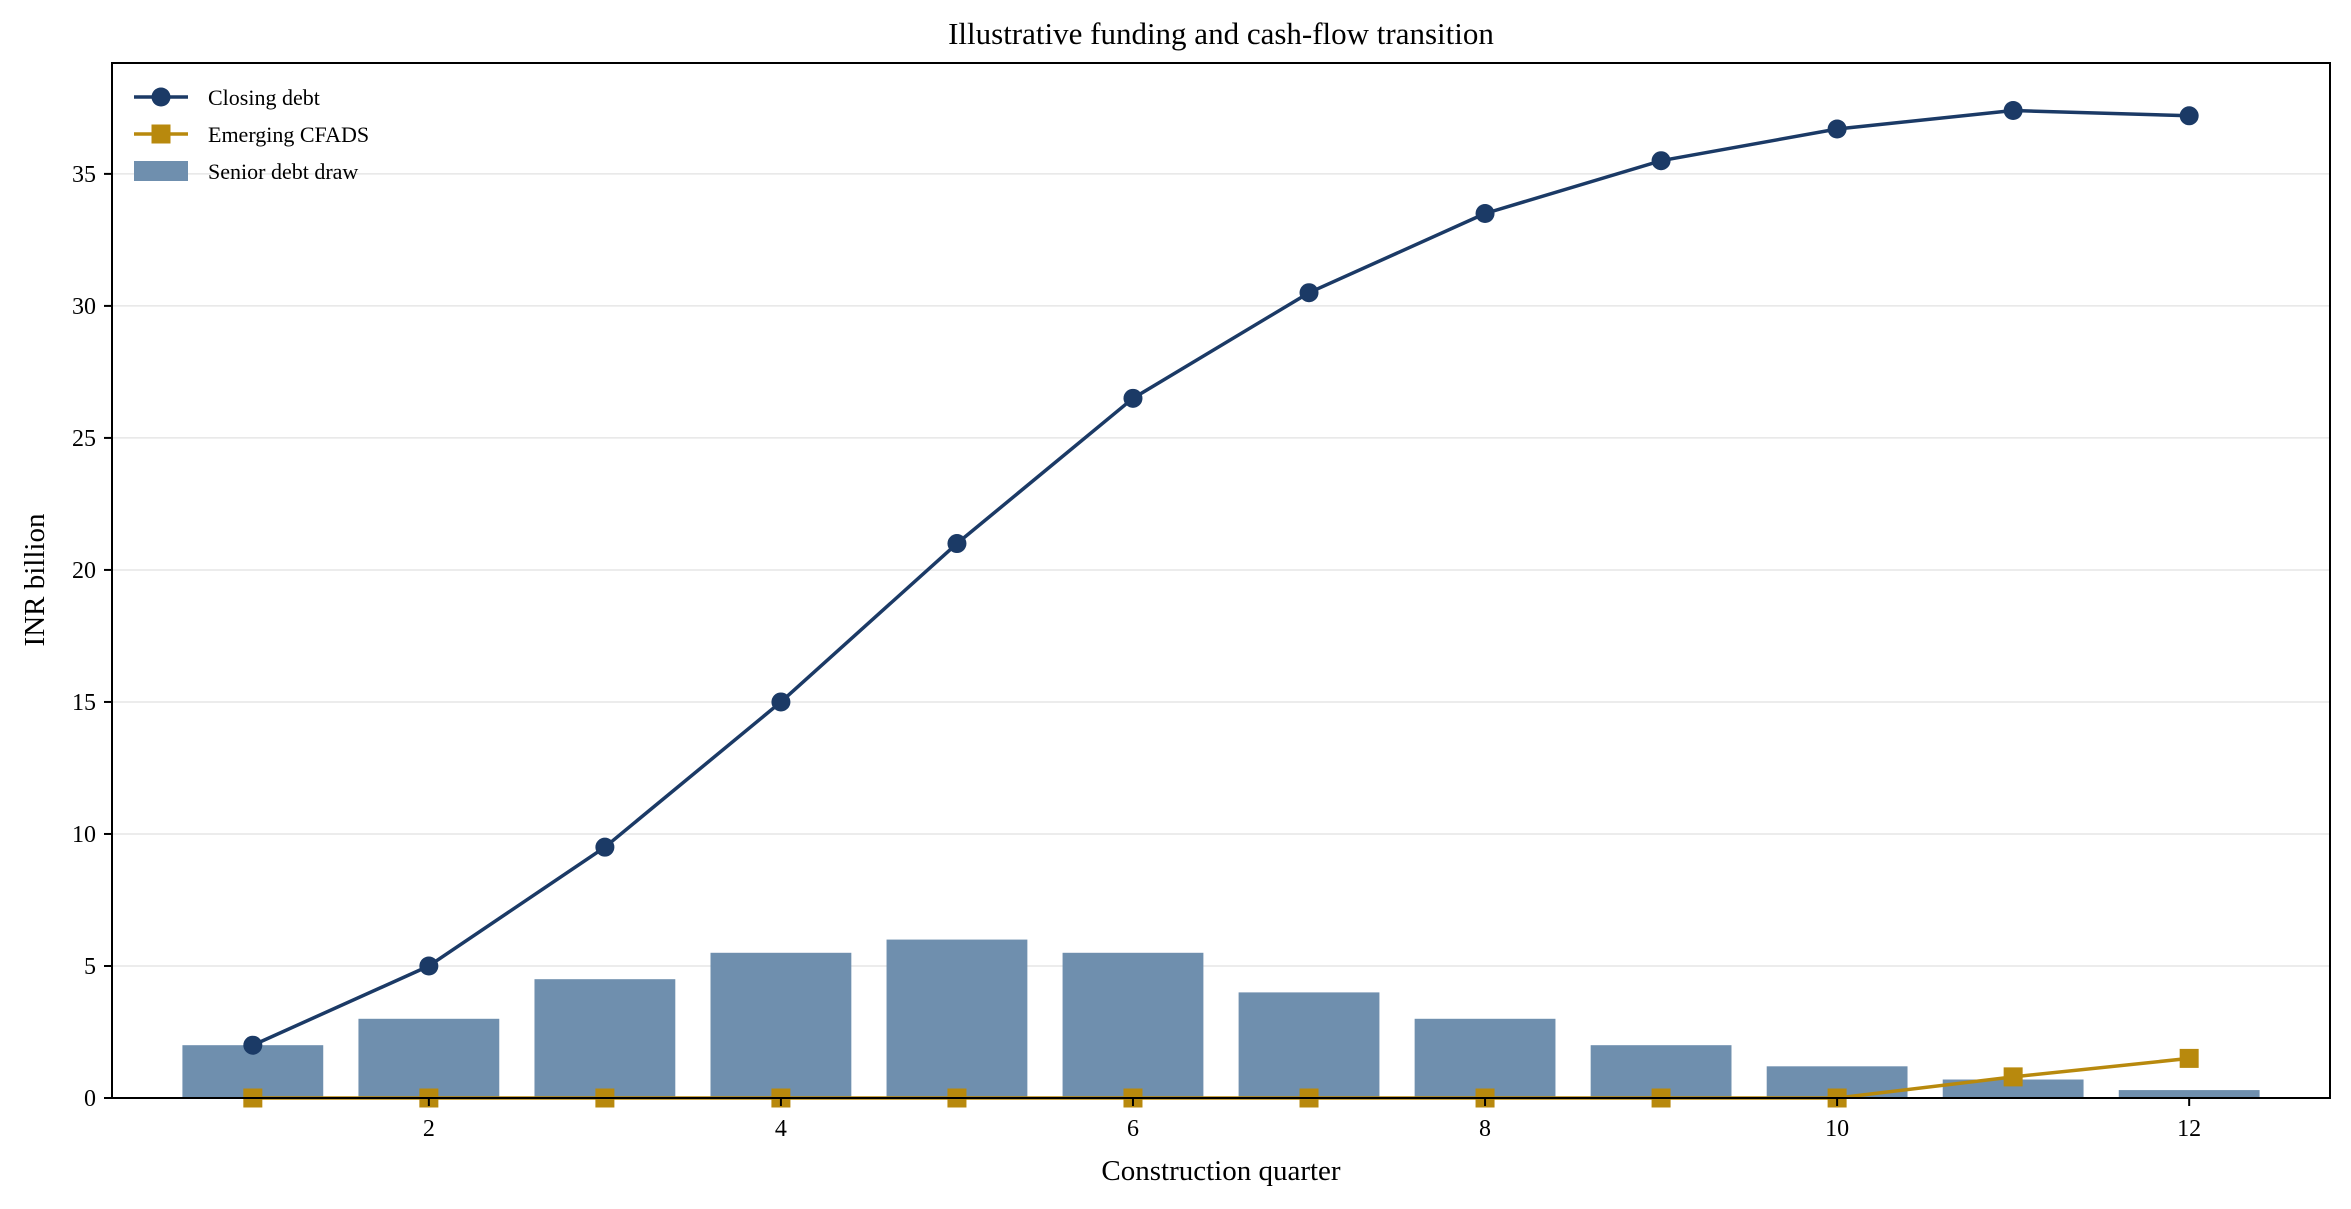 Image resolution: width=2351 pixels, height=1209 pixels. I want to click on y-tick-label: 15, so click(84, 703).